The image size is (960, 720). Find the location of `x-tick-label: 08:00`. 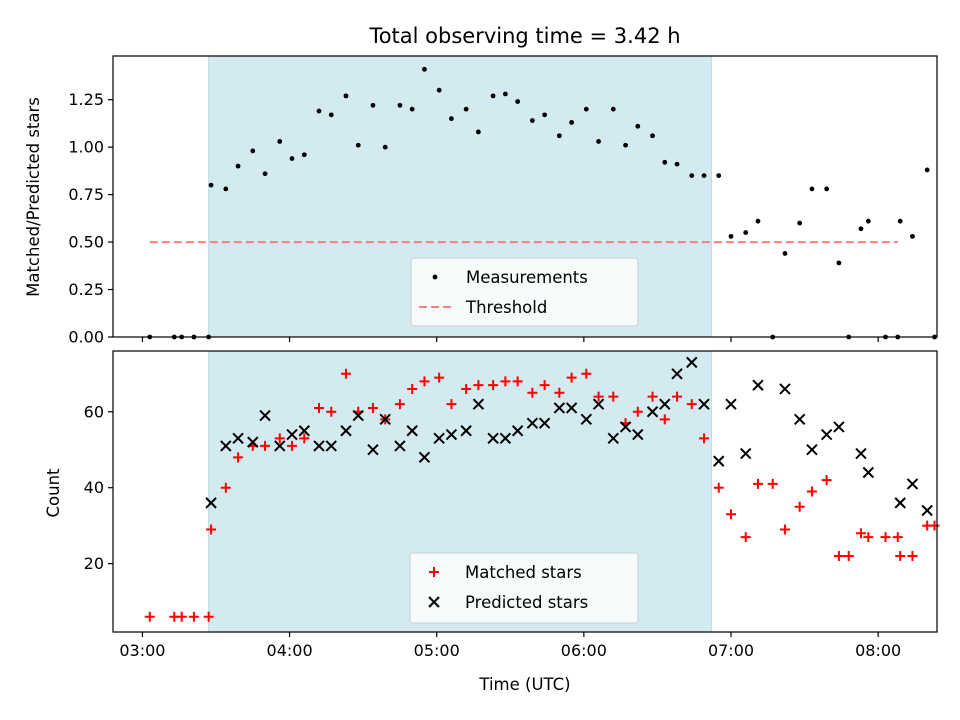

x-tick-label: 08:00 is located at coordinates (878, 650).